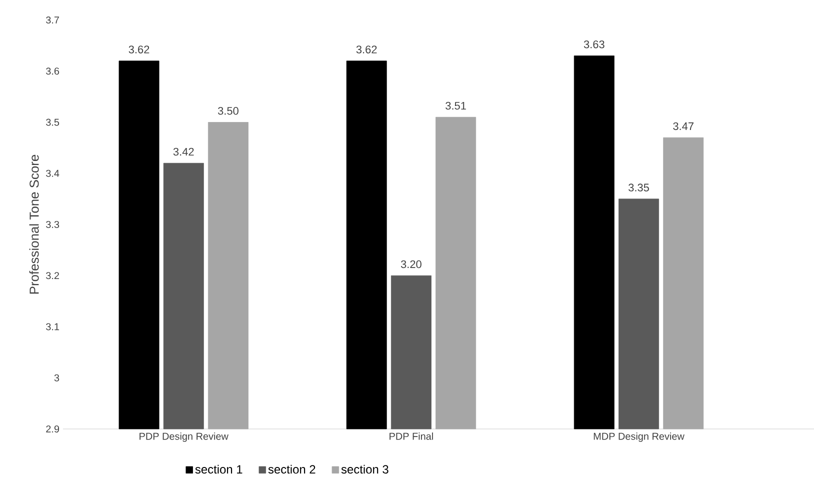 Image resolution: width=814 pixels, height=494 pixels. Describe the element at coordinates (53, 71) in the screenshot. I see `y-tick-label: 3.6` at that location.